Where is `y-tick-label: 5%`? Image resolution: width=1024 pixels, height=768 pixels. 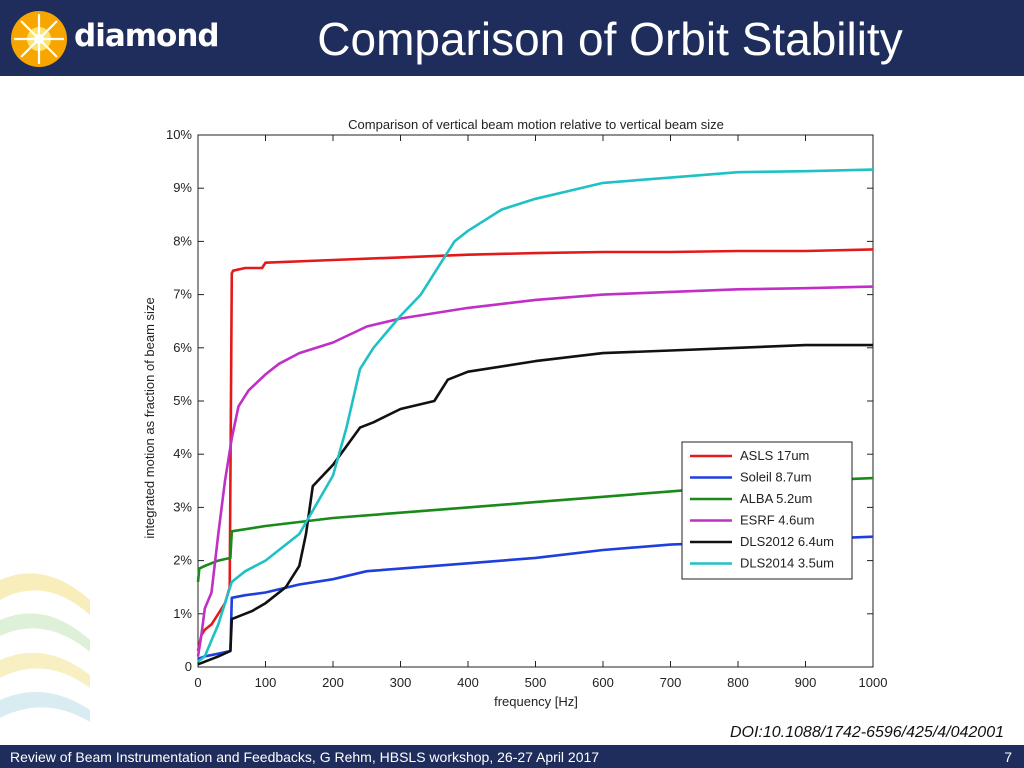
y-tick-label: 5% is located at coordinates (182, 400).